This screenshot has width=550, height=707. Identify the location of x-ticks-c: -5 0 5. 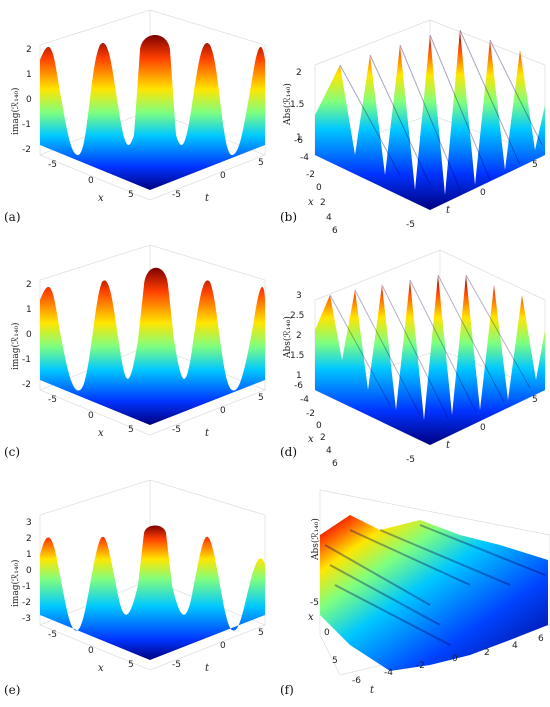
(91, 415).